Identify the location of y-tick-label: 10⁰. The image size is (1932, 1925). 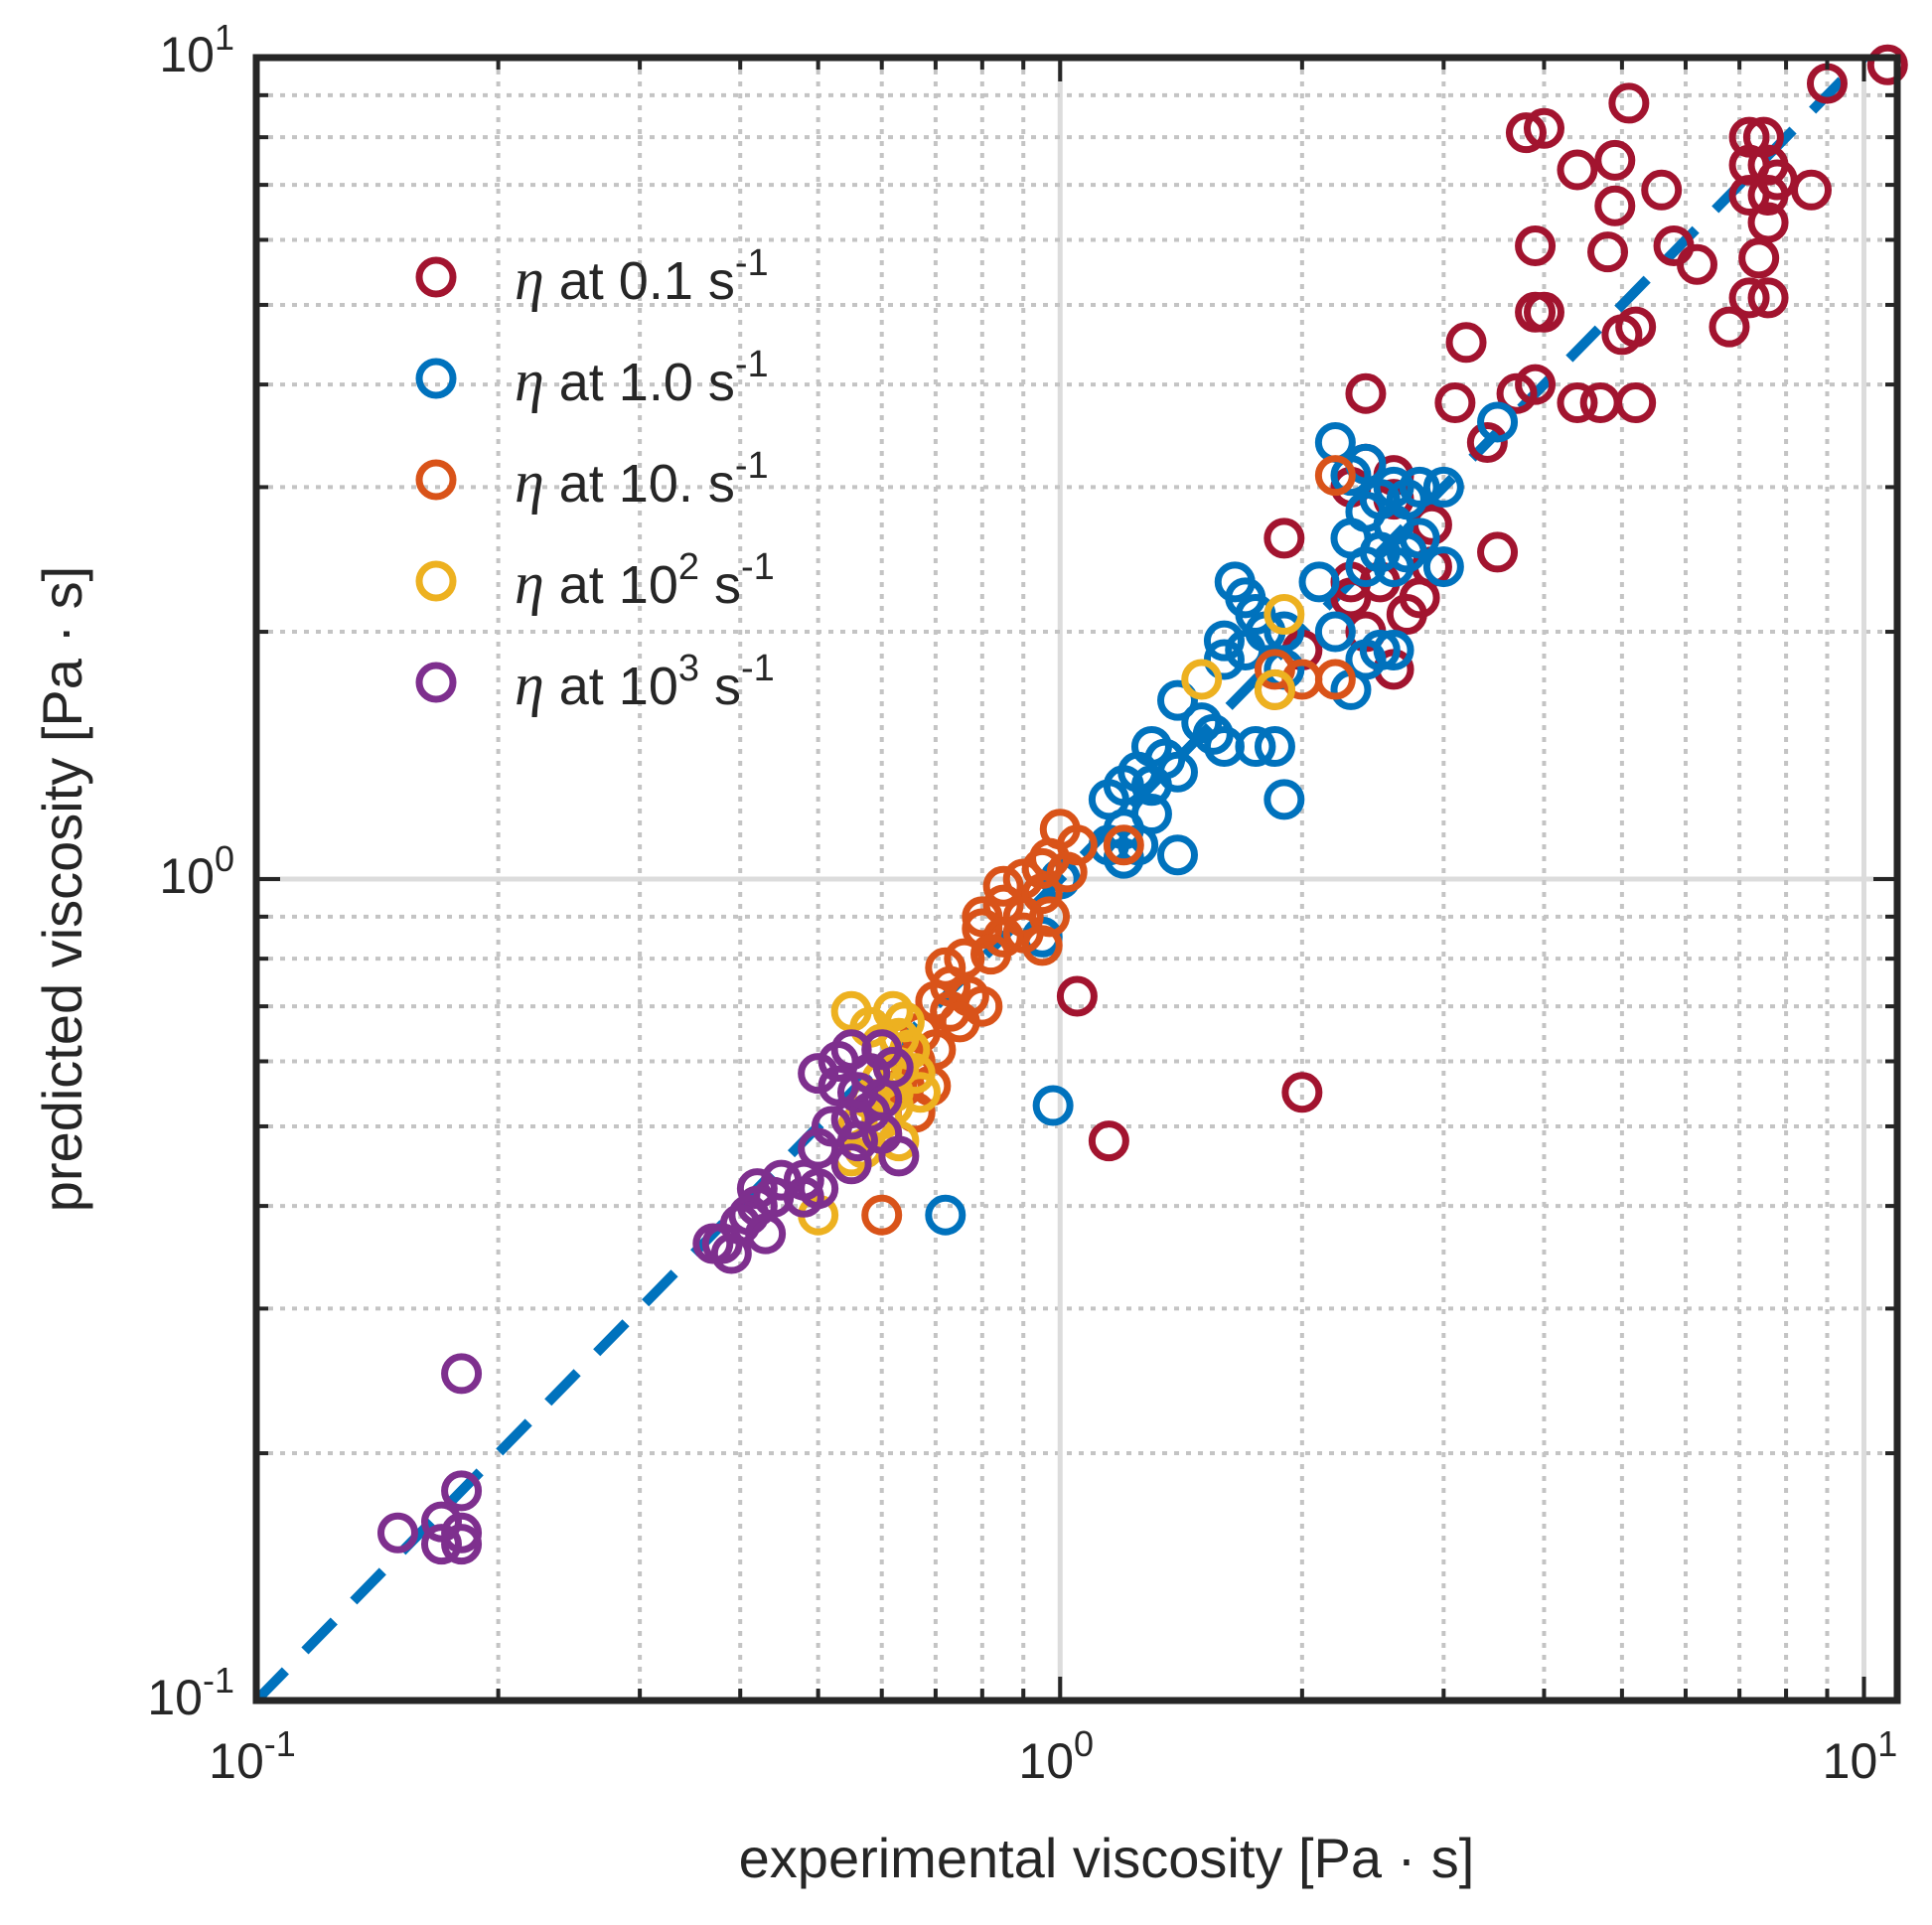
(196, 871).